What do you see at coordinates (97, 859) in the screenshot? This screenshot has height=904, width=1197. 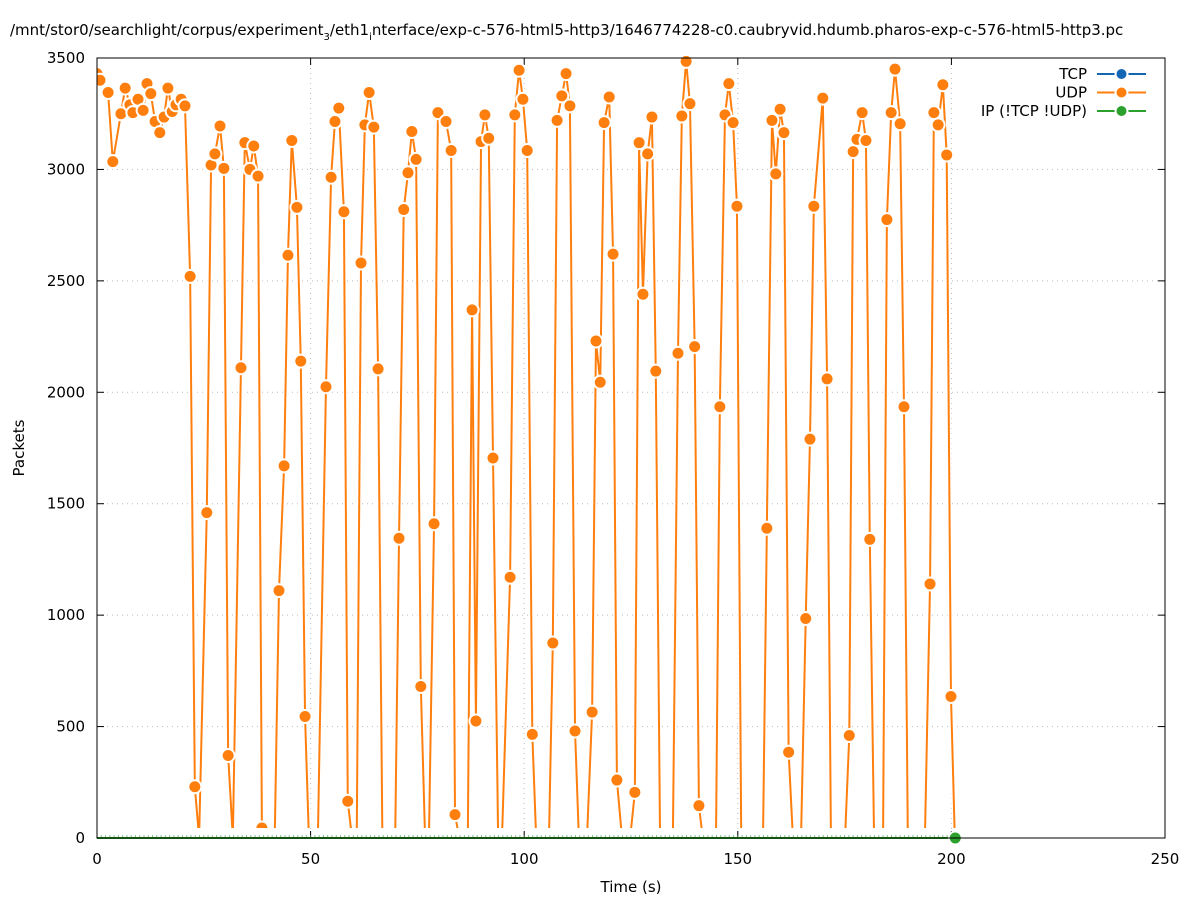 I see `x-tick-label: 0` at bounding box center [97, 859].